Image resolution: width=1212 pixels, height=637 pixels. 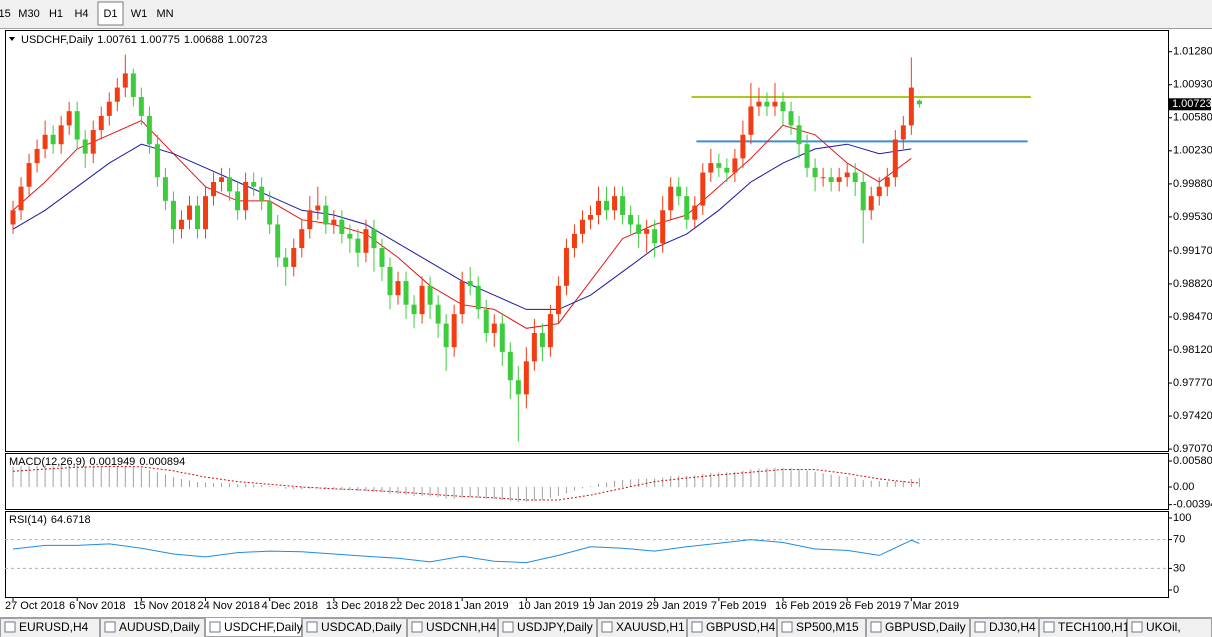 What do you see at coordinates (160, 40) in the screenshot?
I see `header-value: 1.00775` at bounding box center [160, 40].